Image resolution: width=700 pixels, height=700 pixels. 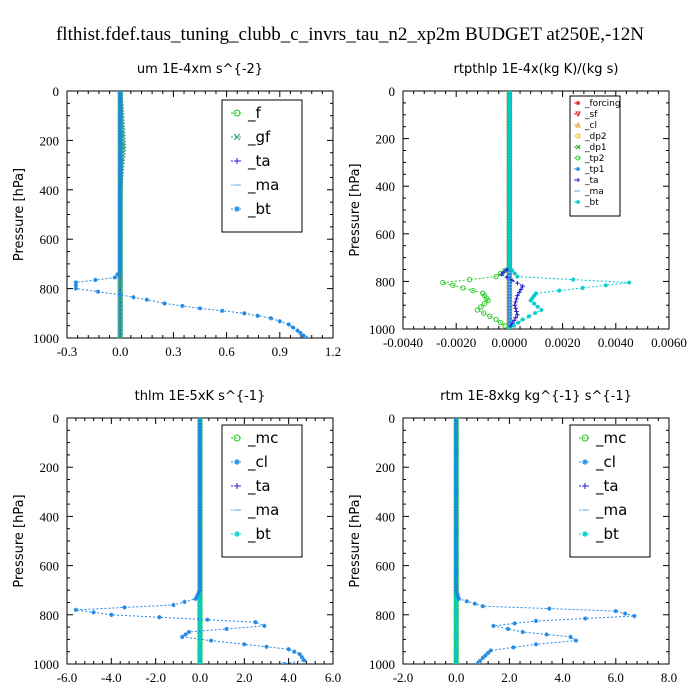 I want to click on series-tp2, so click(x=476, y=210).